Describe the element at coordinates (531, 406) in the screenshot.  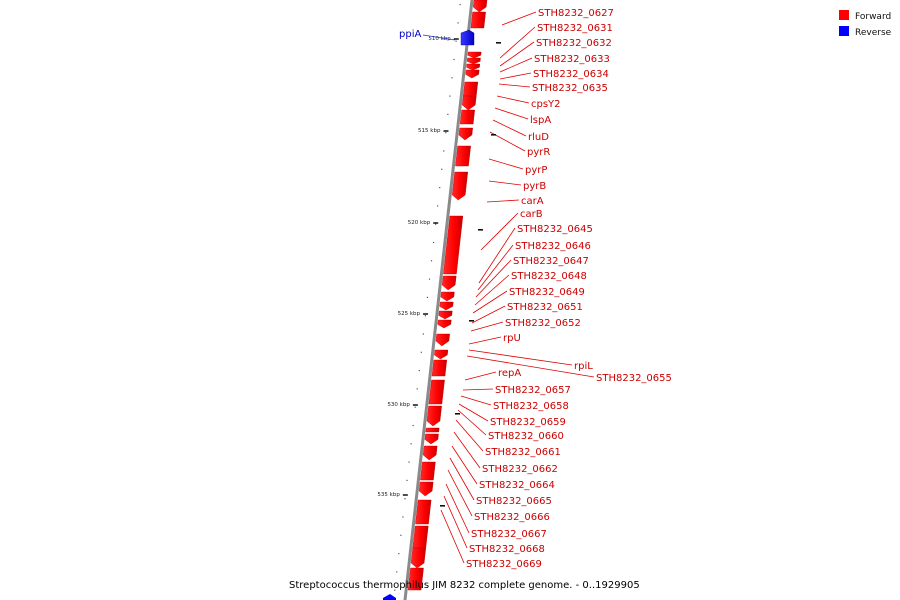
I see `gene-label-sth8232-0658: STH8232_0658` at that location.